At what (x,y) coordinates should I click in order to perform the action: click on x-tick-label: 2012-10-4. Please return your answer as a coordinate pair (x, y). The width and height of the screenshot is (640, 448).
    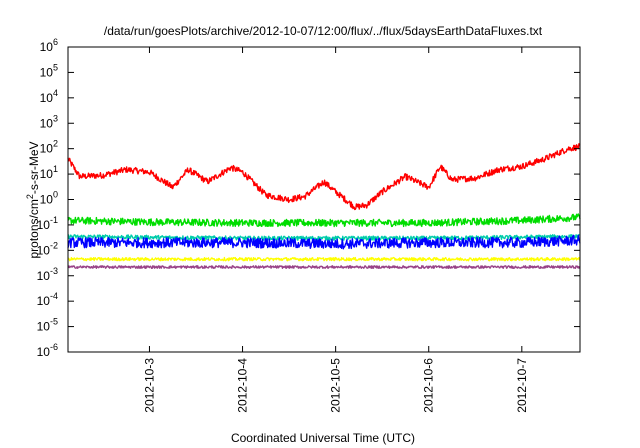
    Looking at the image, I should click on (243, 385).